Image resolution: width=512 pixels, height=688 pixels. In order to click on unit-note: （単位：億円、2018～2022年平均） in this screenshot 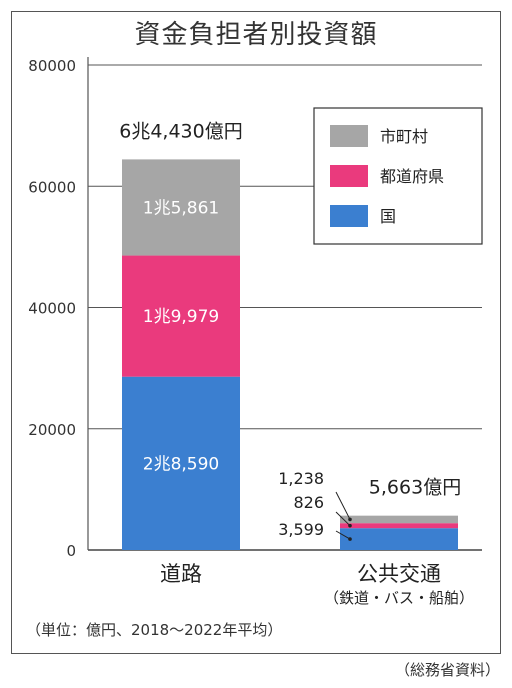, I will do `click(154, 630)`.